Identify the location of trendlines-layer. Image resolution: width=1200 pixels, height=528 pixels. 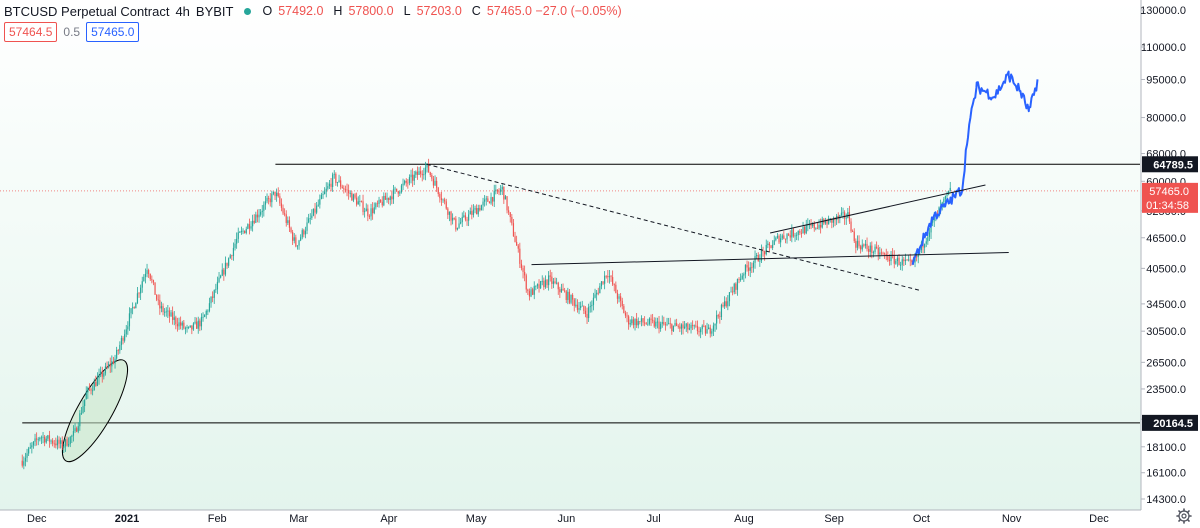
(717, 227).